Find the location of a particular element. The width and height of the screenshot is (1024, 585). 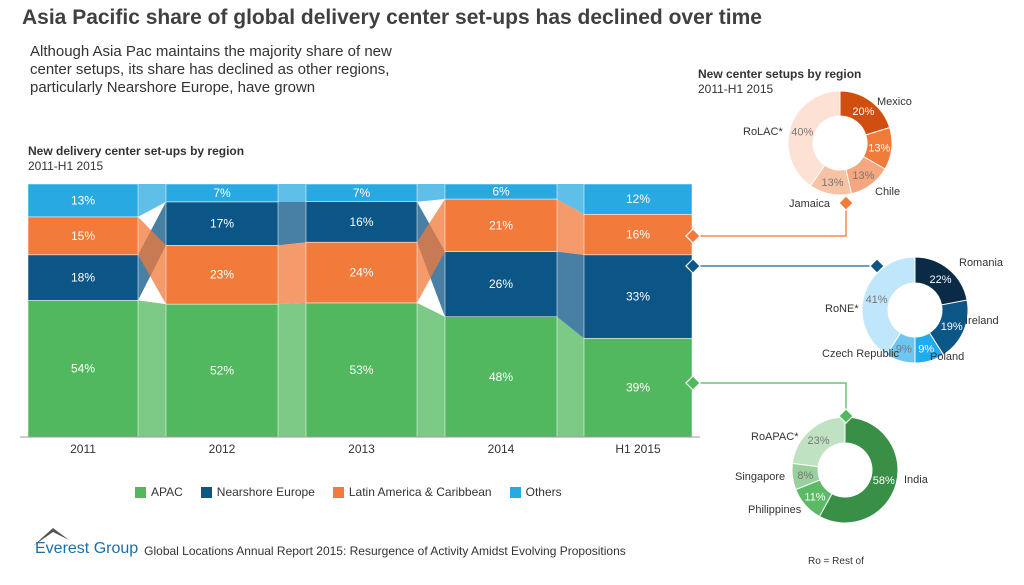

label-mexico: Mexico is located at coordinates (894, 102).